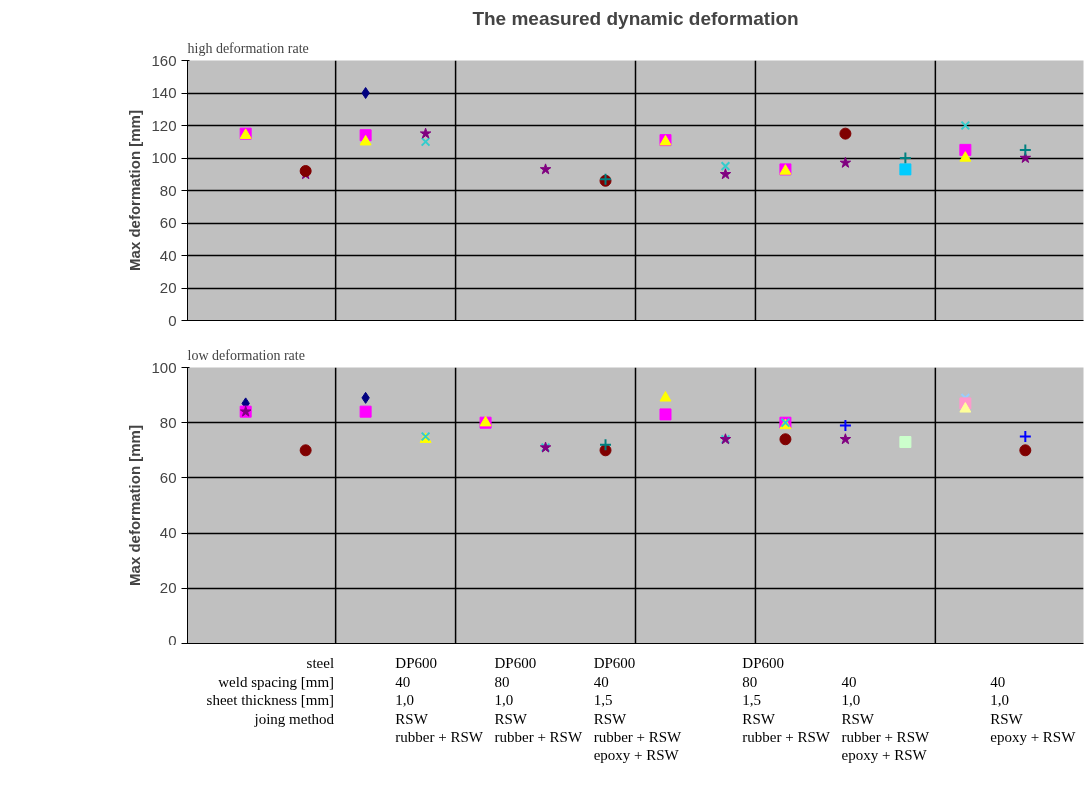 The height and width of the screenshot is (787, 1084). What do you see at coordinates (164, 60) in the screenshot?
I see `y-tick-label: 160` at bounding box center [164, 60].